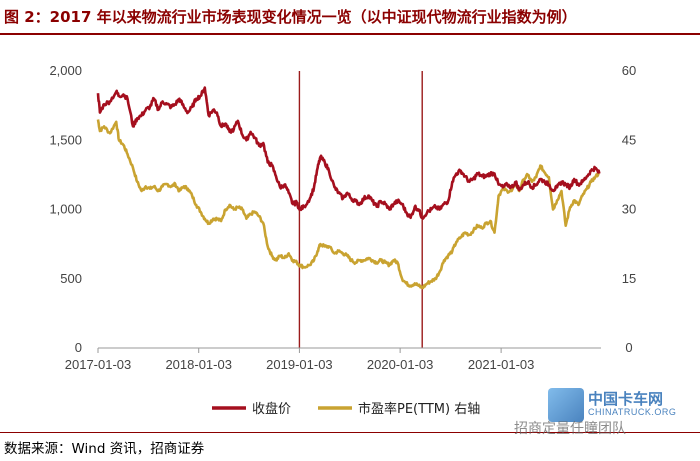  Describe the element at coordinates (566, 405) in the screenshot. I see `truck-logo-icon` at that location.